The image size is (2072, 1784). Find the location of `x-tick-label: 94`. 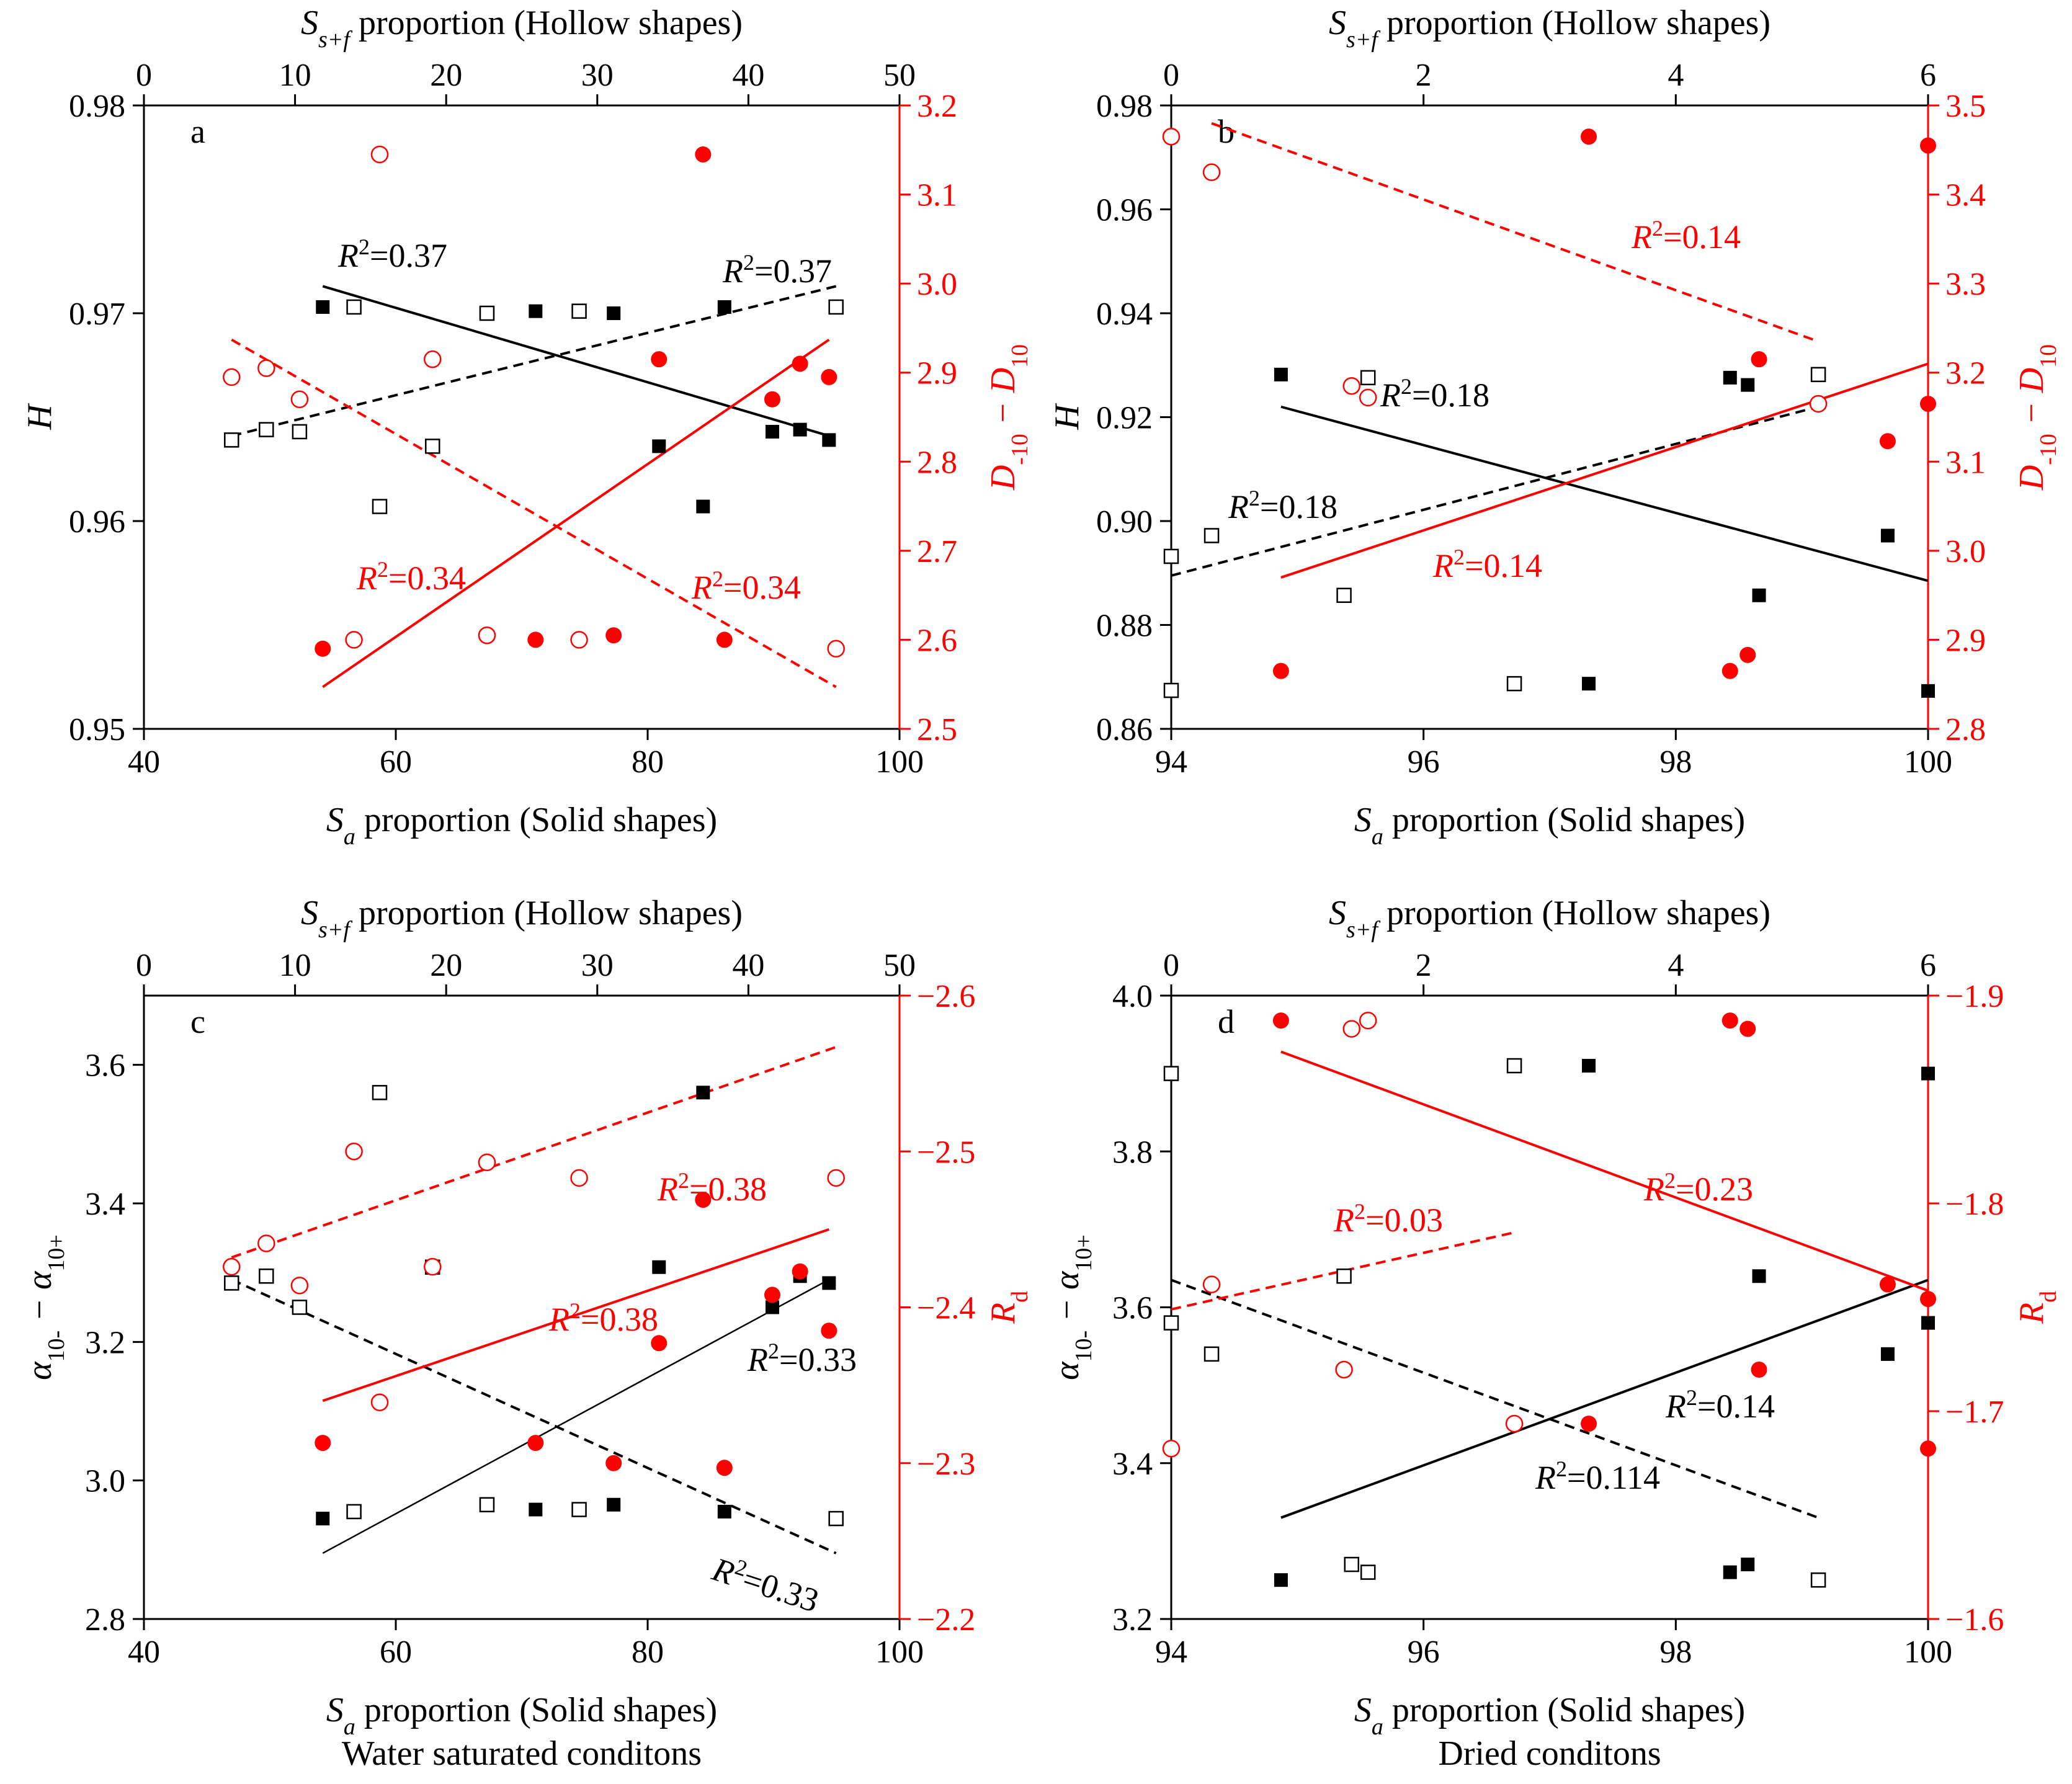

x-tick-label: 94 is located at coordinates (1171, 762).